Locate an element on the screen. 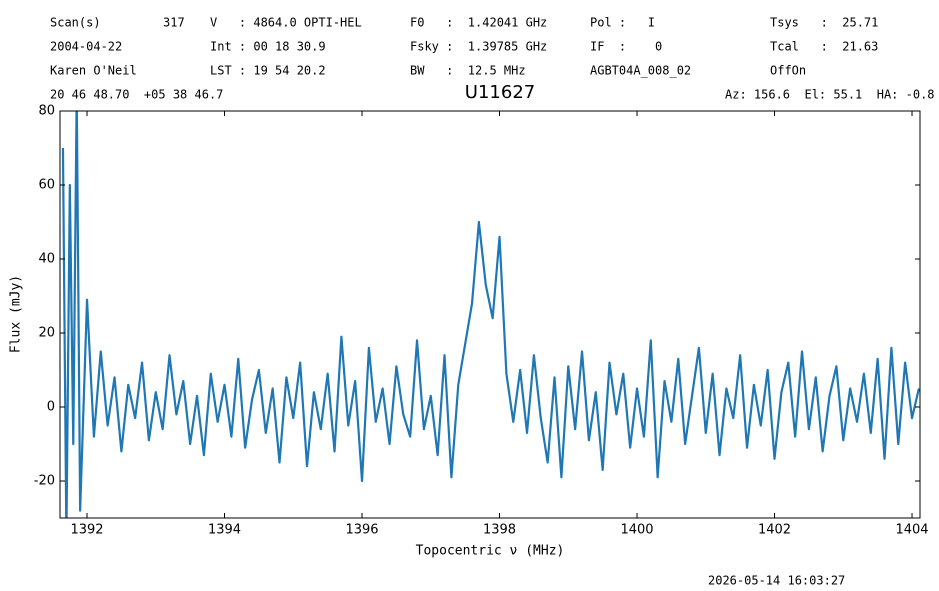 The width and height of the screenshot is (939, 591). x-tick-label: 1392 is located at coordinates (86, 530).